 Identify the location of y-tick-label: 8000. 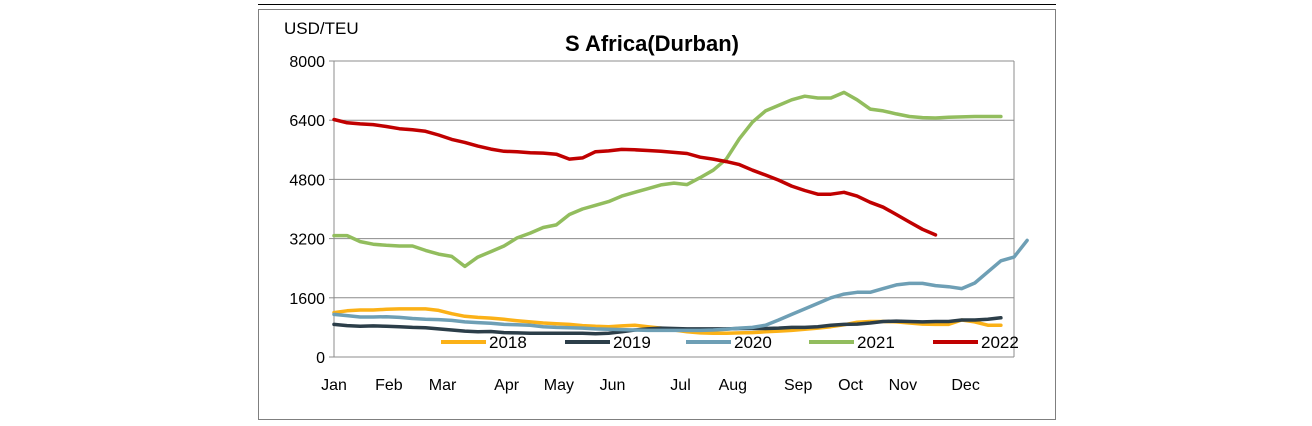
(307, 62).